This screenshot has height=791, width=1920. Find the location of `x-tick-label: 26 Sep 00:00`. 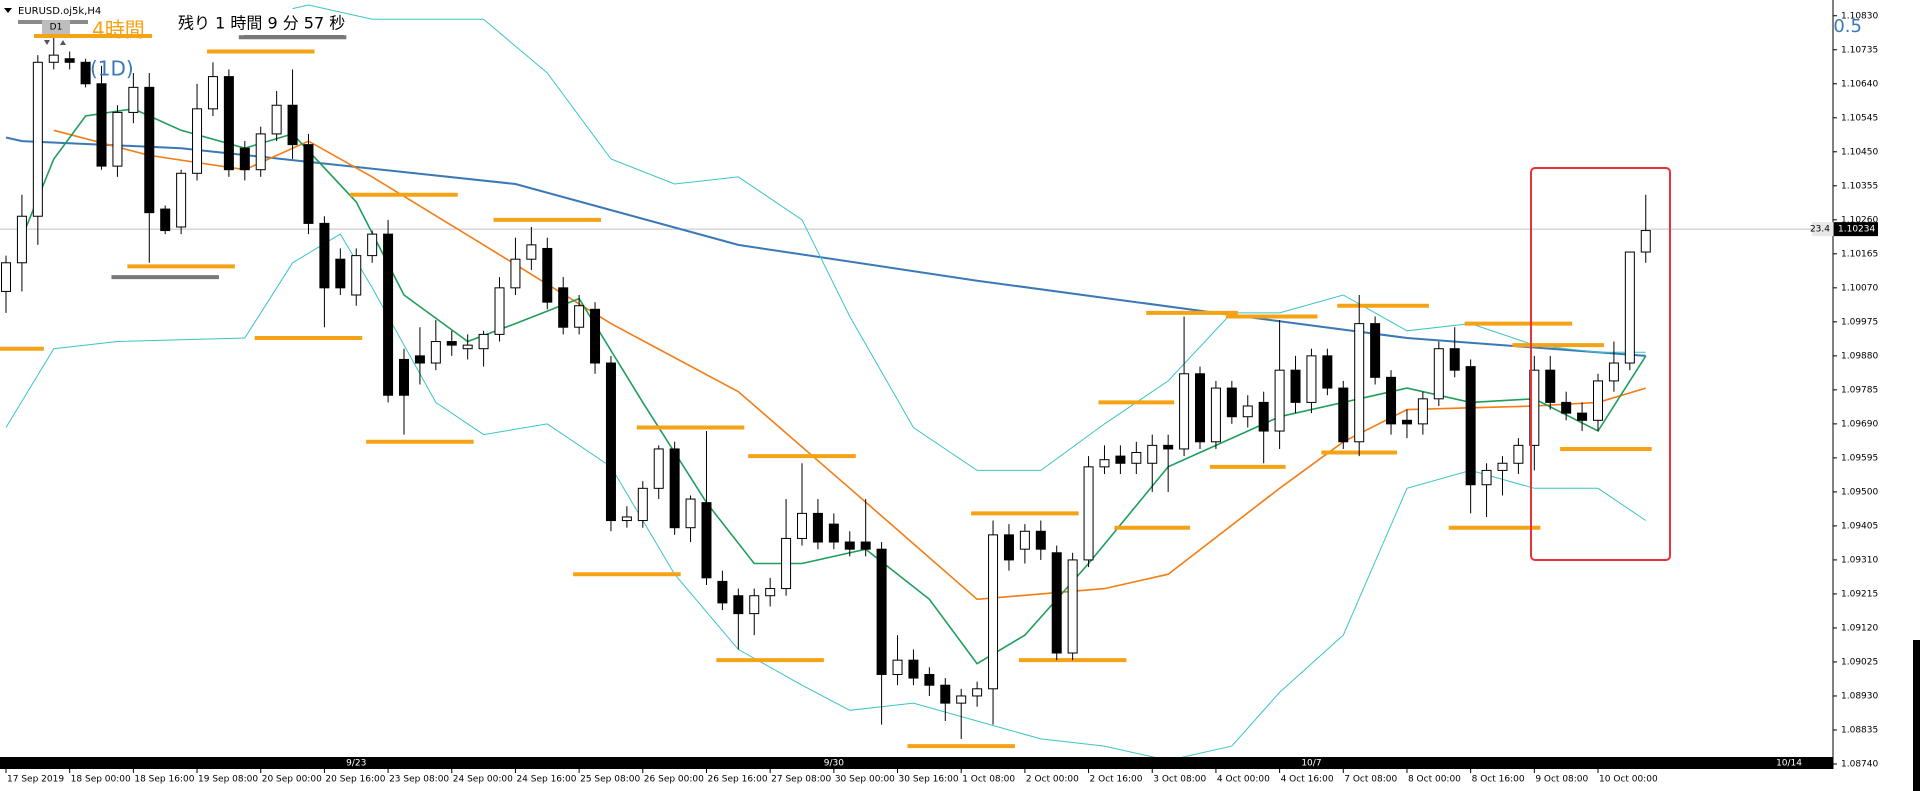

x-tick-label: 26 Sep 00:00 is located at coordinates (674, 780).